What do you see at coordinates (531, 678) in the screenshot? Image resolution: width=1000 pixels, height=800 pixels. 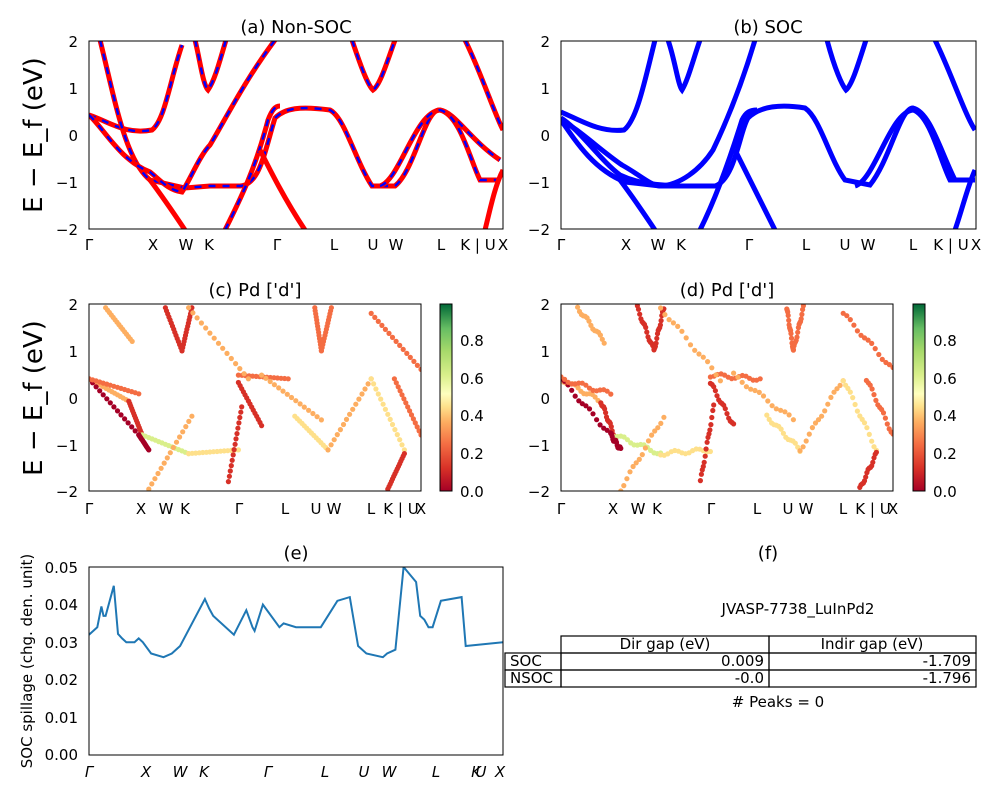 I see `table-row-label: NSOC` at bounding box center [531, 678].